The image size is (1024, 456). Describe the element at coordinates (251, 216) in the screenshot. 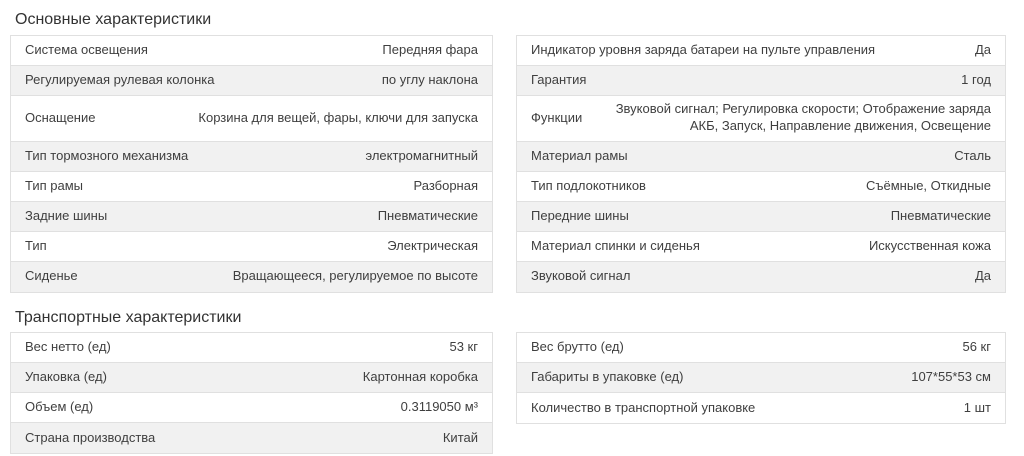

I see `spec-row: Задние шины Пневматические` at that location.